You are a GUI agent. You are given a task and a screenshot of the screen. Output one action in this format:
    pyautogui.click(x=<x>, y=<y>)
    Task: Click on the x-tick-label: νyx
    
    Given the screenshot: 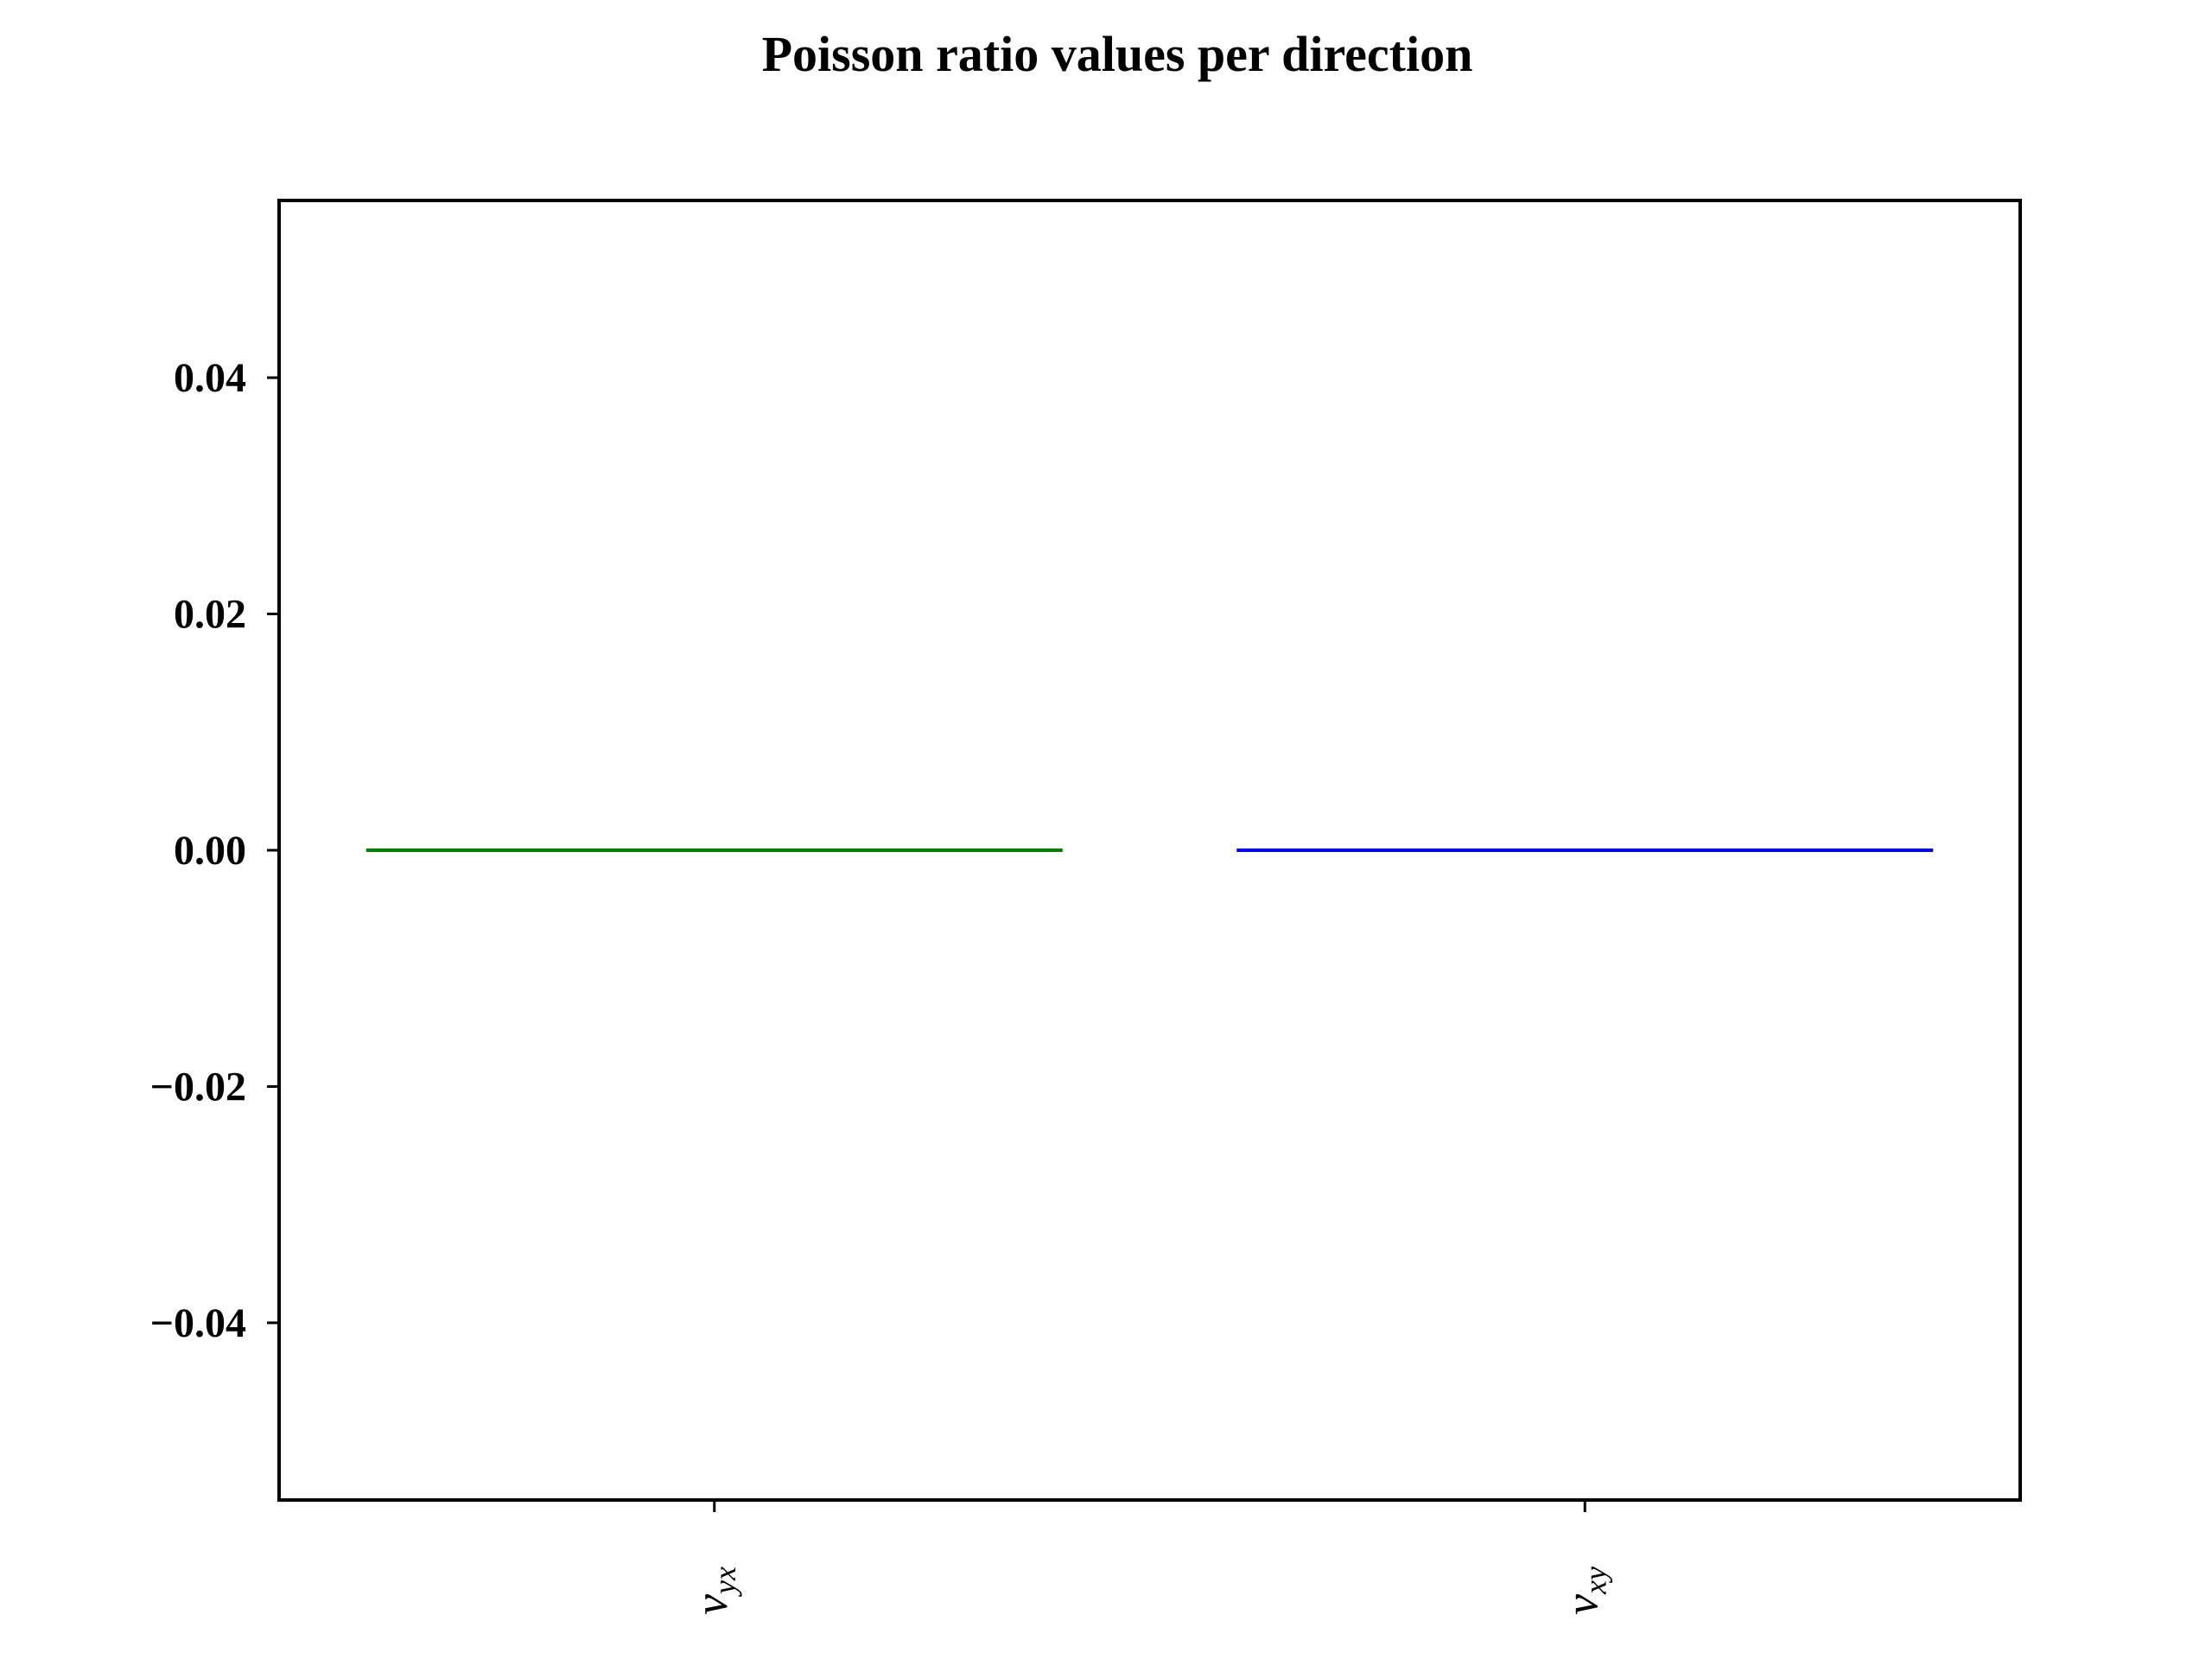 What is the action you would take?
    pyautogui.click(x=713, y=1591)
    